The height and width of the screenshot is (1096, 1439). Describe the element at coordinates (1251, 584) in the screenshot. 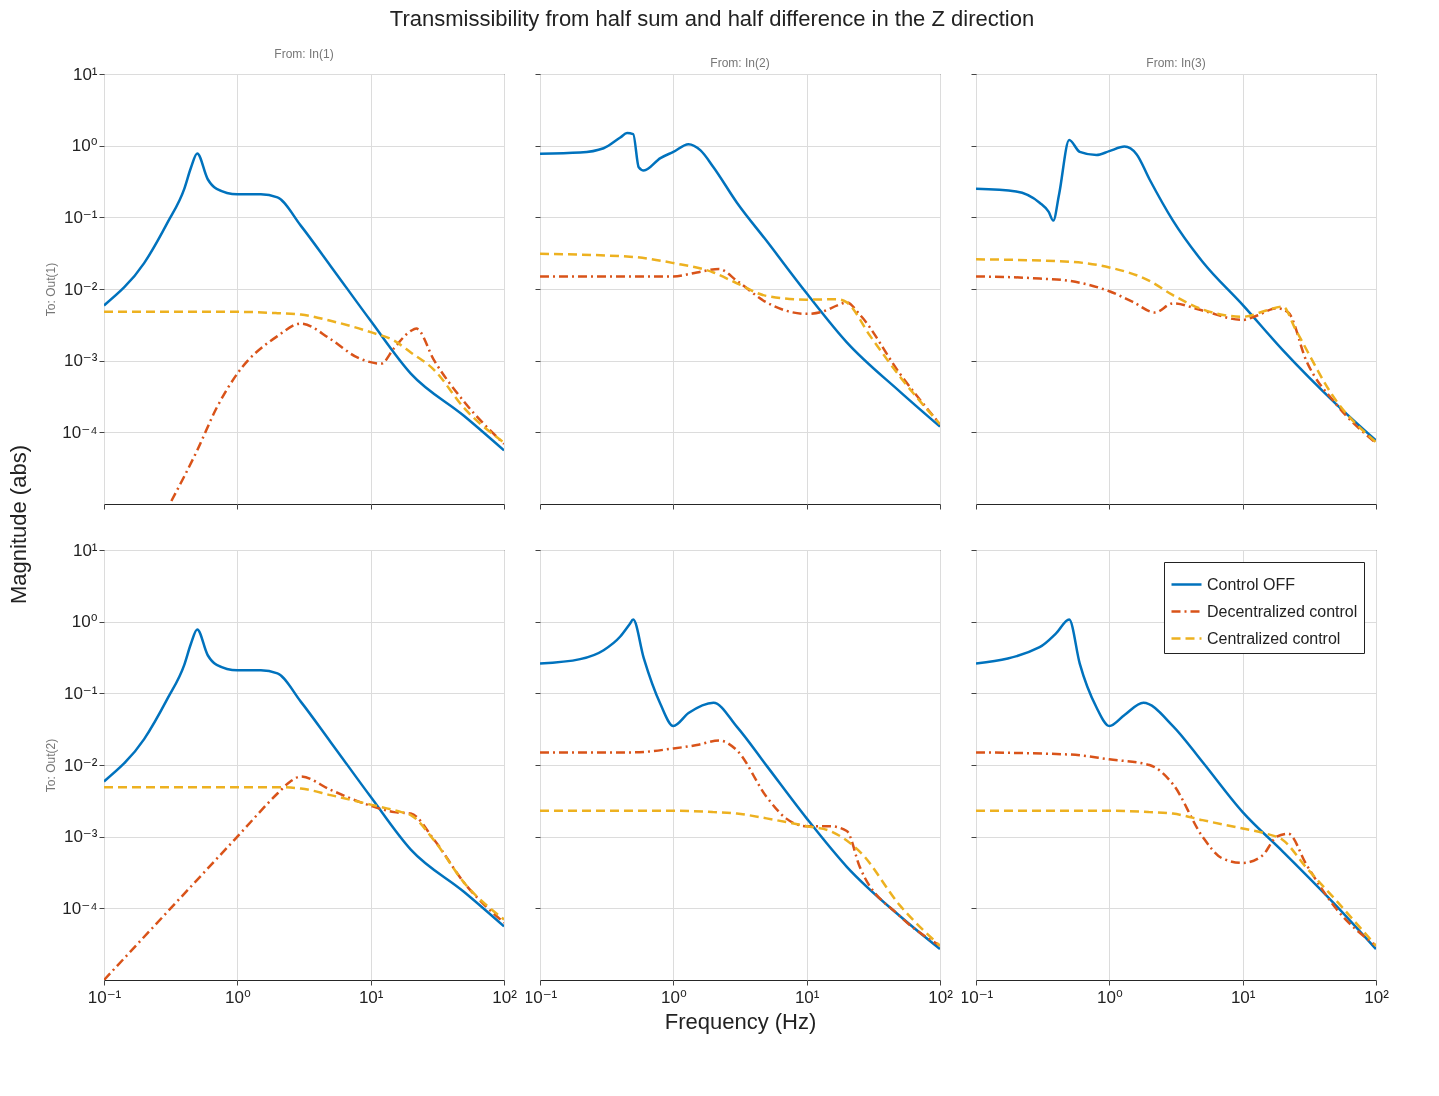

I see `legend-label: Control OFF` at that location.